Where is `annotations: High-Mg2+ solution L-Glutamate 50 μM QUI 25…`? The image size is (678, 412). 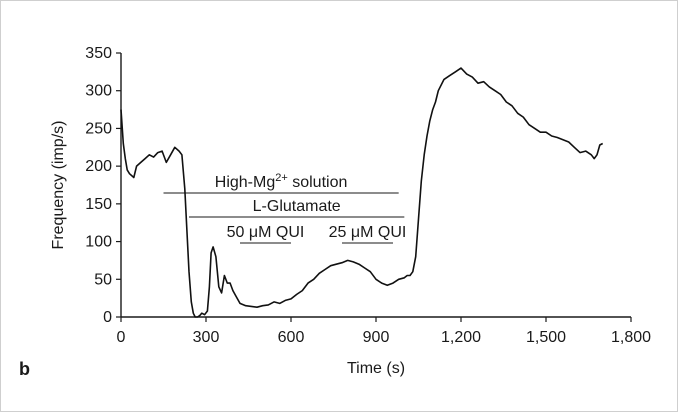 annotations: High-Mg2+ solution L-Glutamate 50 μM QUI 25… is located at coordinates (285, 208).